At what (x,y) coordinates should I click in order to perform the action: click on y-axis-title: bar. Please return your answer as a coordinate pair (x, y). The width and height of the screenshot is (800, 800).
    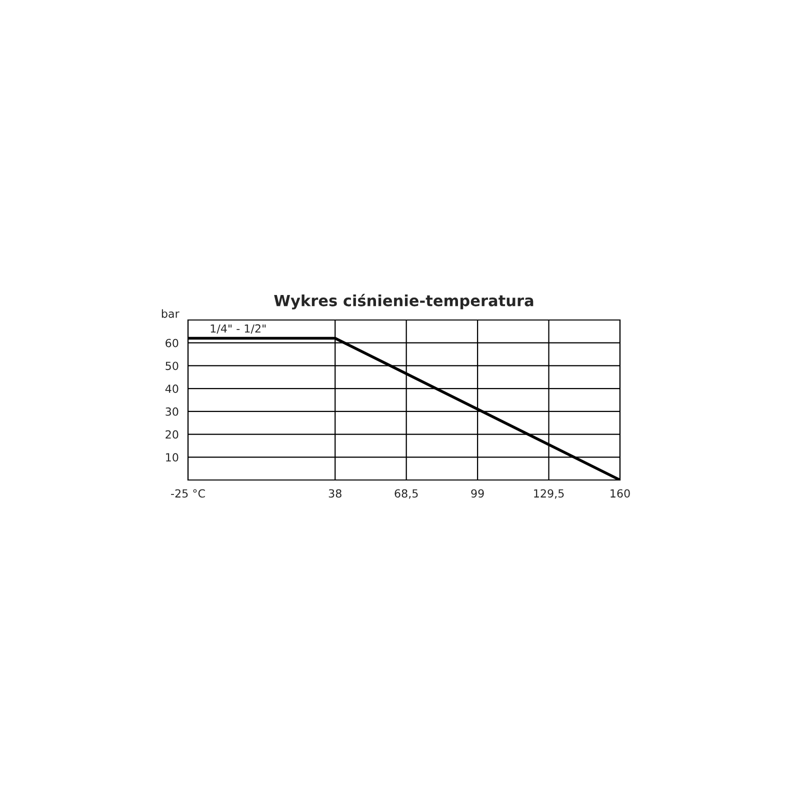
    Looking at the image, I should click on (171, 313).